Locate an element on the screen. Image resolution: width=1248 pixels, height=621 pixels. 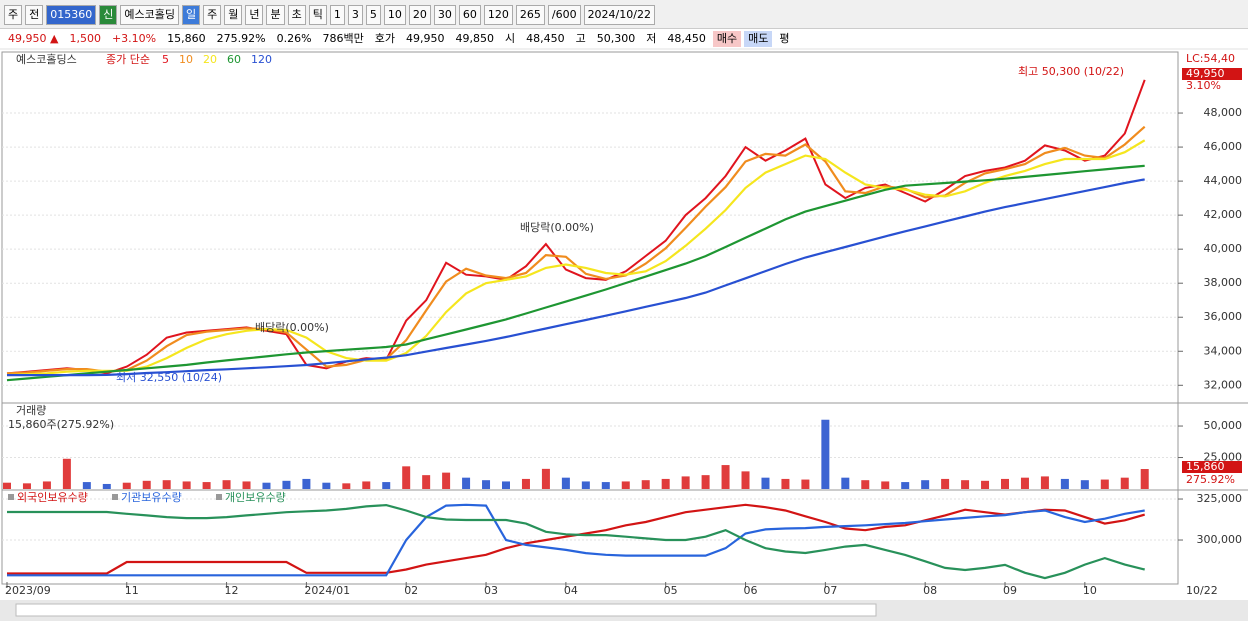
toolbar-item: 5 is located at coordinates (373, 15).